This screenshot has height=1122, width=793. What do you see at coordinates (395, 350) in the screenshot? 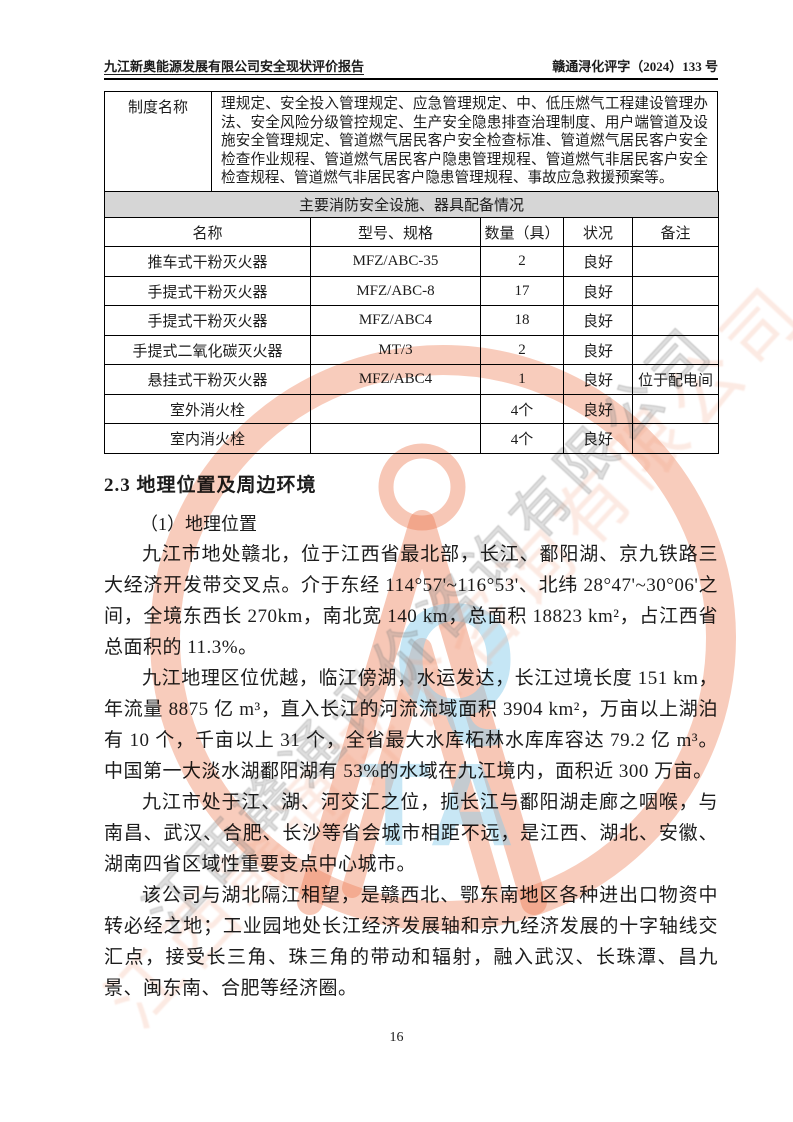
I see `cell-model: MT/3` at bounding box center [395, 350].